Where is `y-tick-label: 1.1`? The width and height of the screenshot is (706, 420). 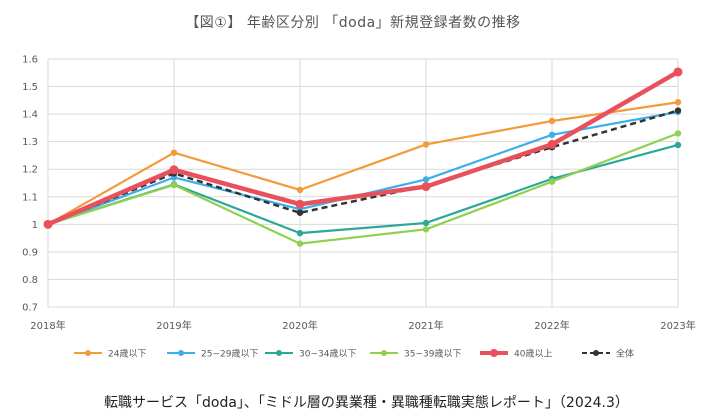
y-tick-label: 1.1 is located at coordinates (30, 197).